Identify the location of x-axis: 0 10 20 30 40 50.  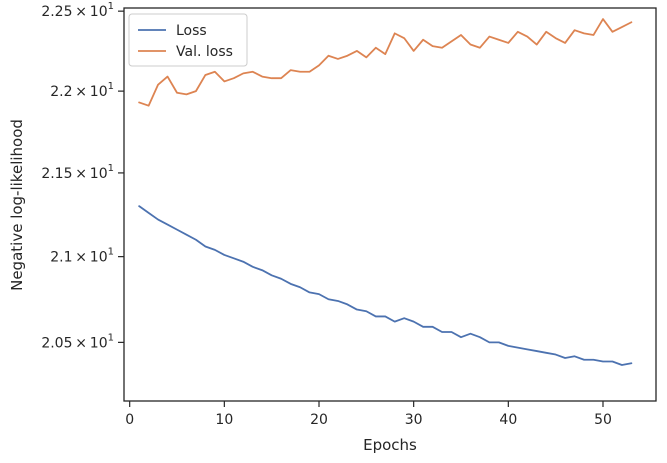
(368, 414).